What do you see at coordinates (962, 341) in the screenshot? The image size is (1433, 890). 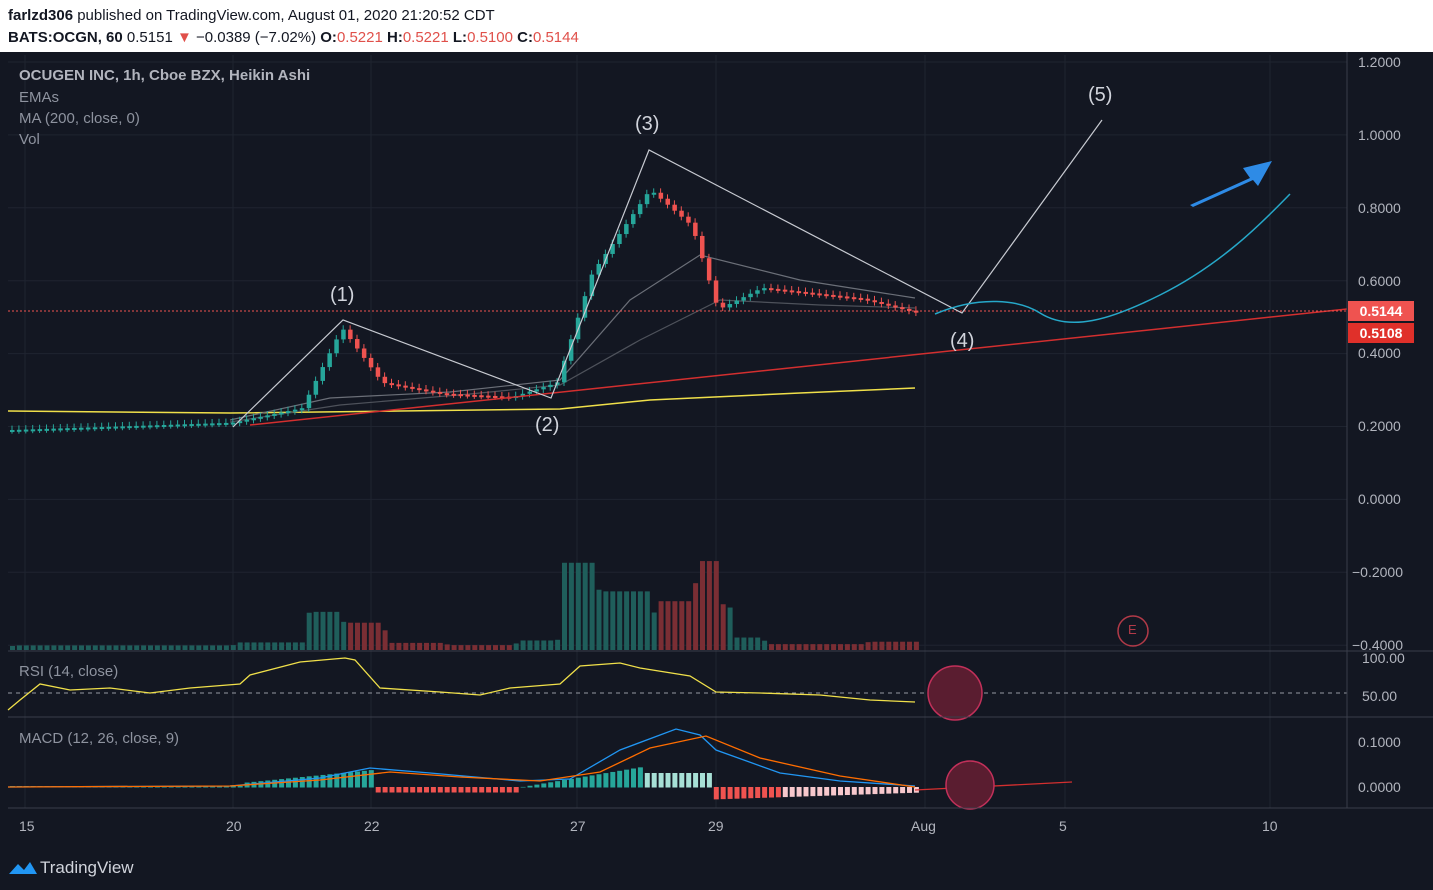 I see `wave-label-4: (4)` at bounding box center [962, 341].